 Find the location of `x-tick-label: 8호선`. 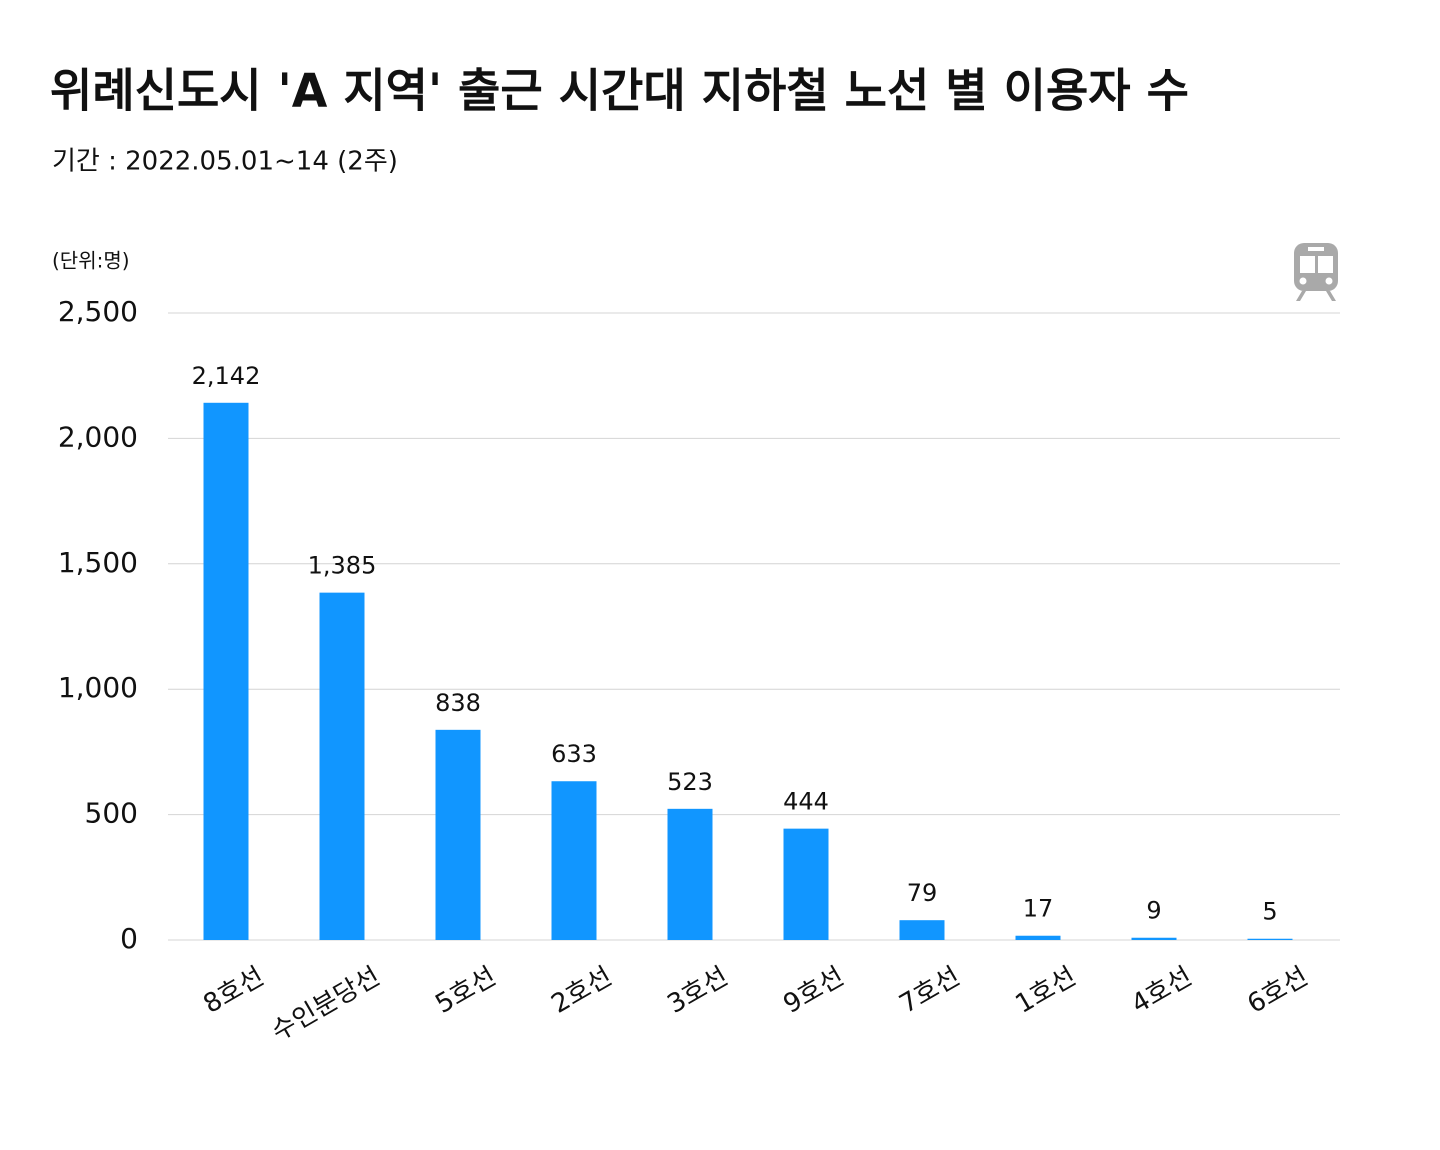

x-tick-label: 8호선 is located at coordinates (233, 991).